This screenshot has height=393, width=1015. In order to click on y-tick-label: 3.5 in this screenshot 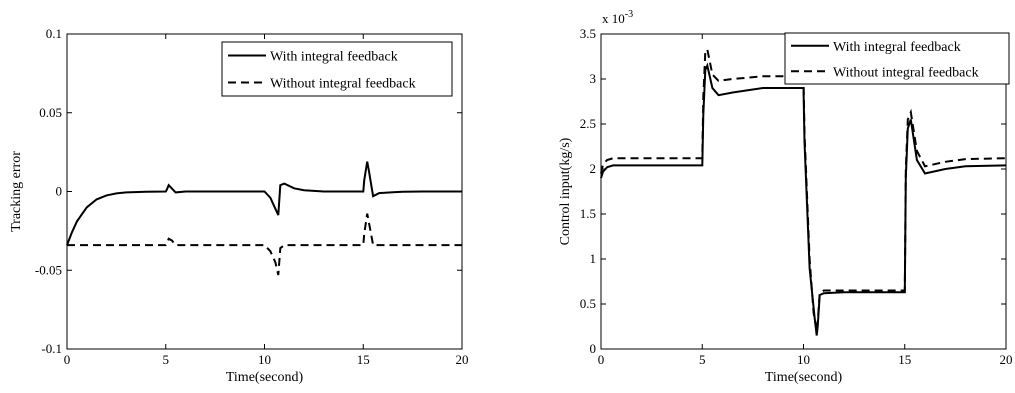, I will do `click(588, 33)`.